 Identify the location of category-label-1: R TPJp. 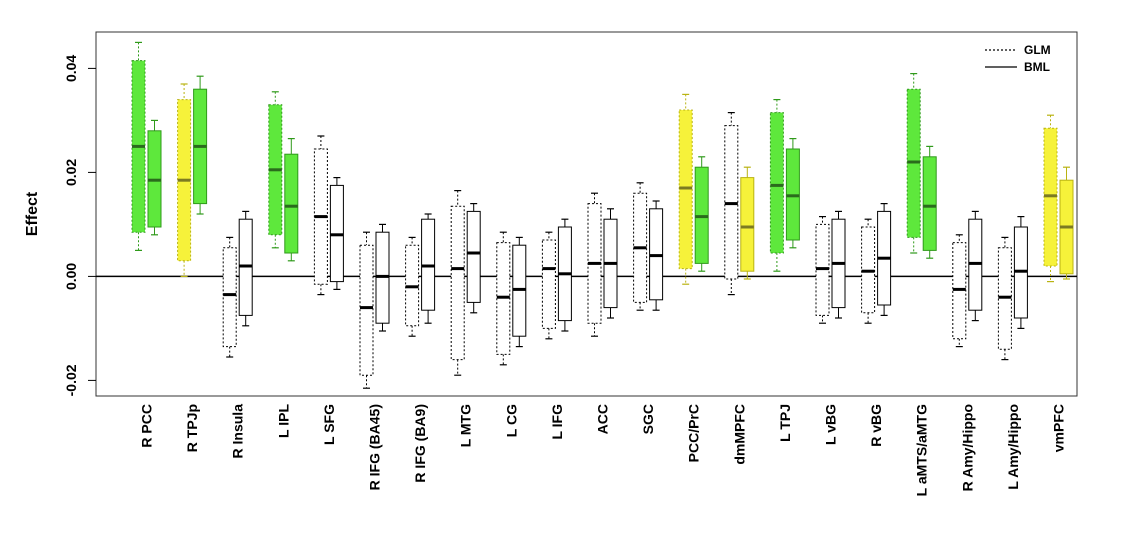
(192, 428).